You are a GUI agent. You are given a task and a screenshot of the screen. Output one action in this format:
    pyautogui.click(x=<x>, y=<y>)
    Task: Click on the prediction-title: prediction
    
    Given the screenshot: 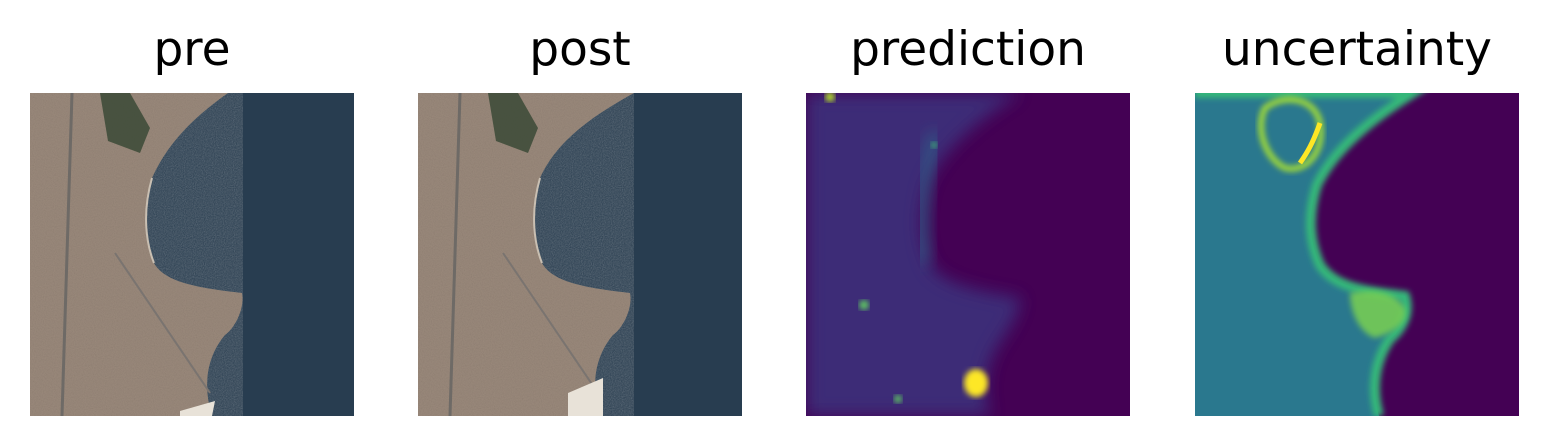 What is the action you would take?
    pyautogui.click(x=968, y=49)
    